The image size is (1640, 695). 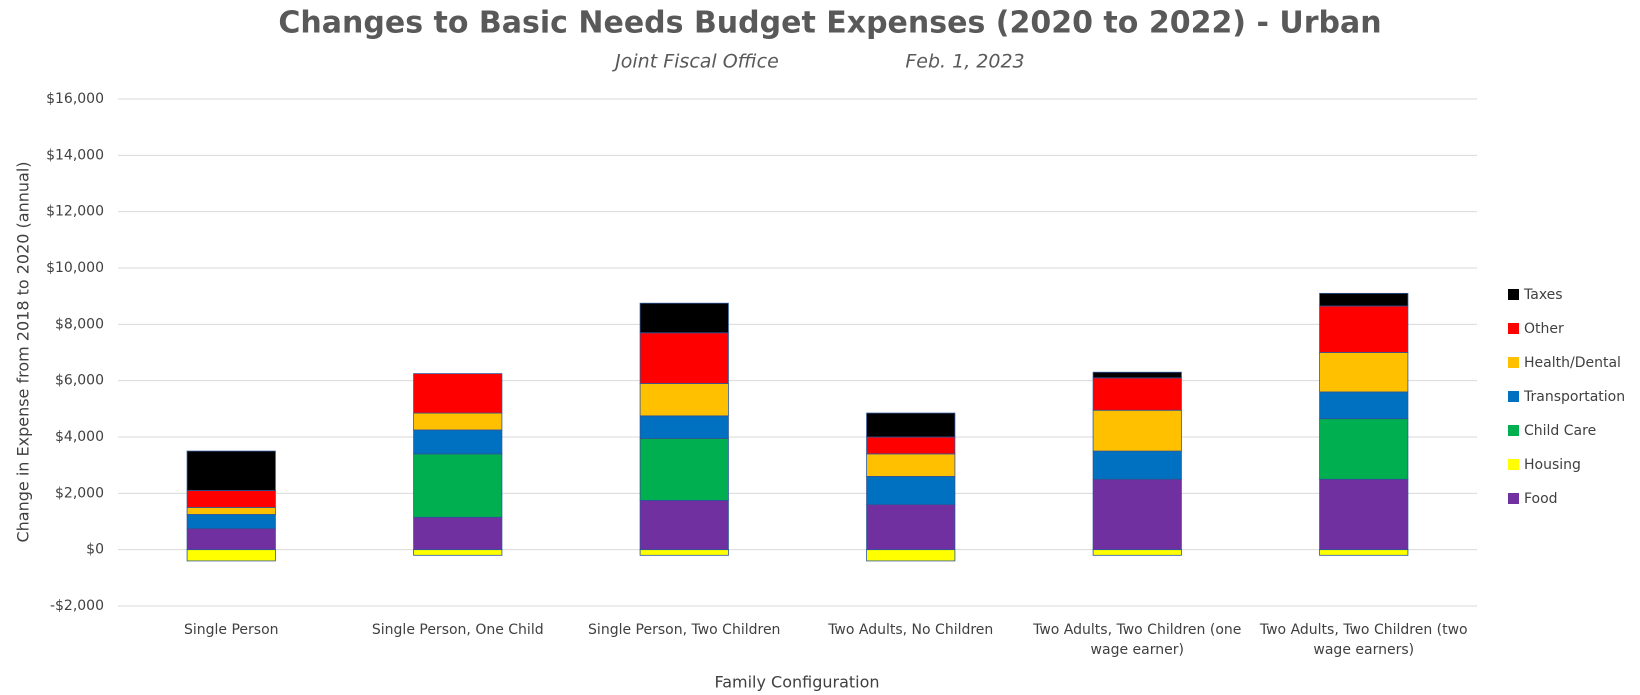 What do you see at coordinates (77, 606) in the screenshot?
I see `y-tick-label: -$2,000` at bounding box center [77, 606].